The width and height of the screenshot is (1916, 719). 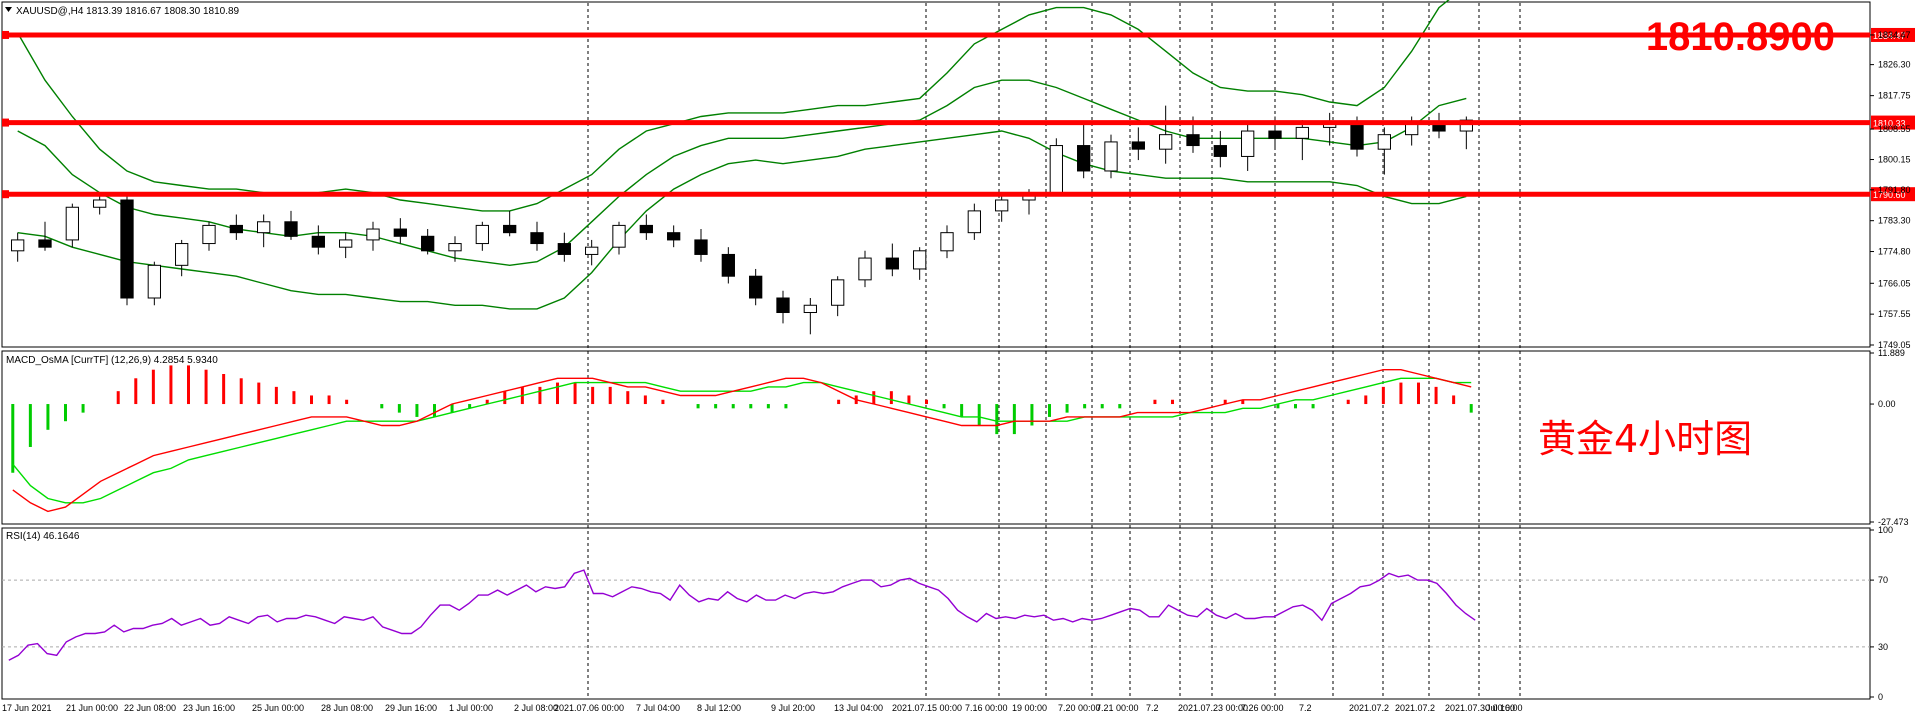 What do you see at coordinates (1894, 129) in the screenshot?
I see `price-axis-tick-label: 1808.55` at bounding box center [1894, 129].